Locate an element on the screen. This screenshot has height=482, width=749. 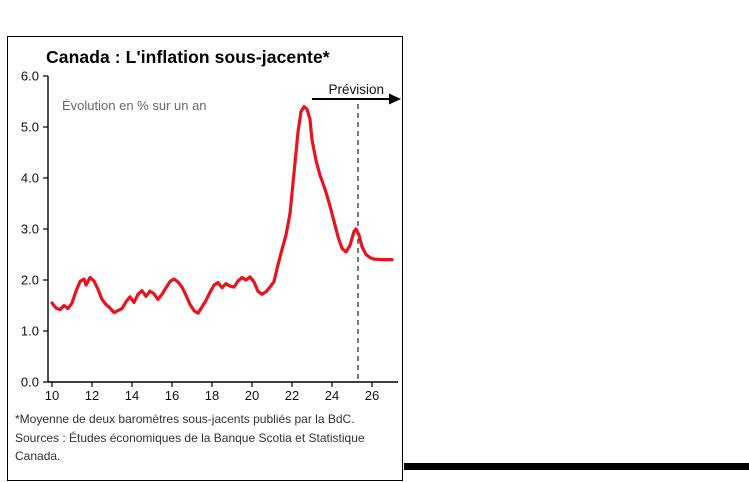
svg-text: 16 is located at coordinates (172, 395).